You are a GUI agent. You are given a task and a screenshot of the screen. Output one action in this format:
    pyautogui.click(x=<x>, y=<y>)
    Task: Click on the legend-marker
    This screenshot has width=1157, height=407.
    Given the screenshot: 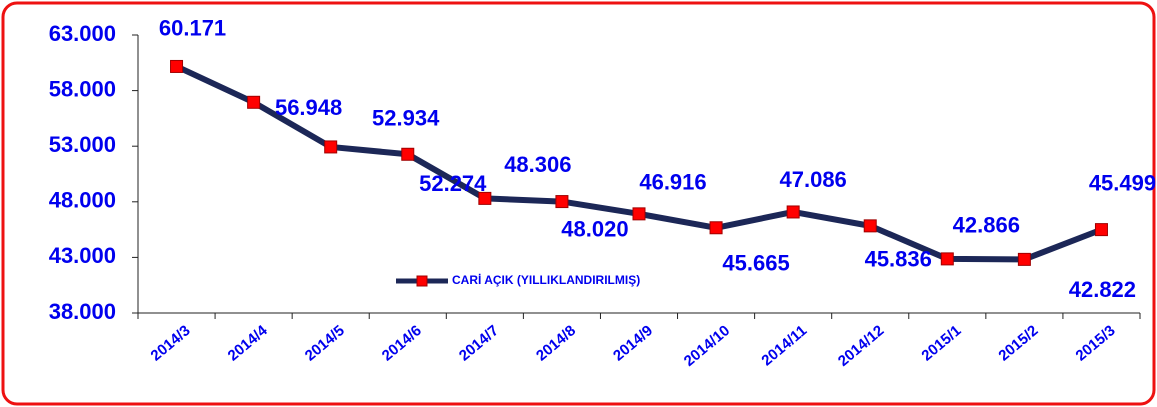 What is the action you would take?
    pyautogui.click(x=422, y=281)
    